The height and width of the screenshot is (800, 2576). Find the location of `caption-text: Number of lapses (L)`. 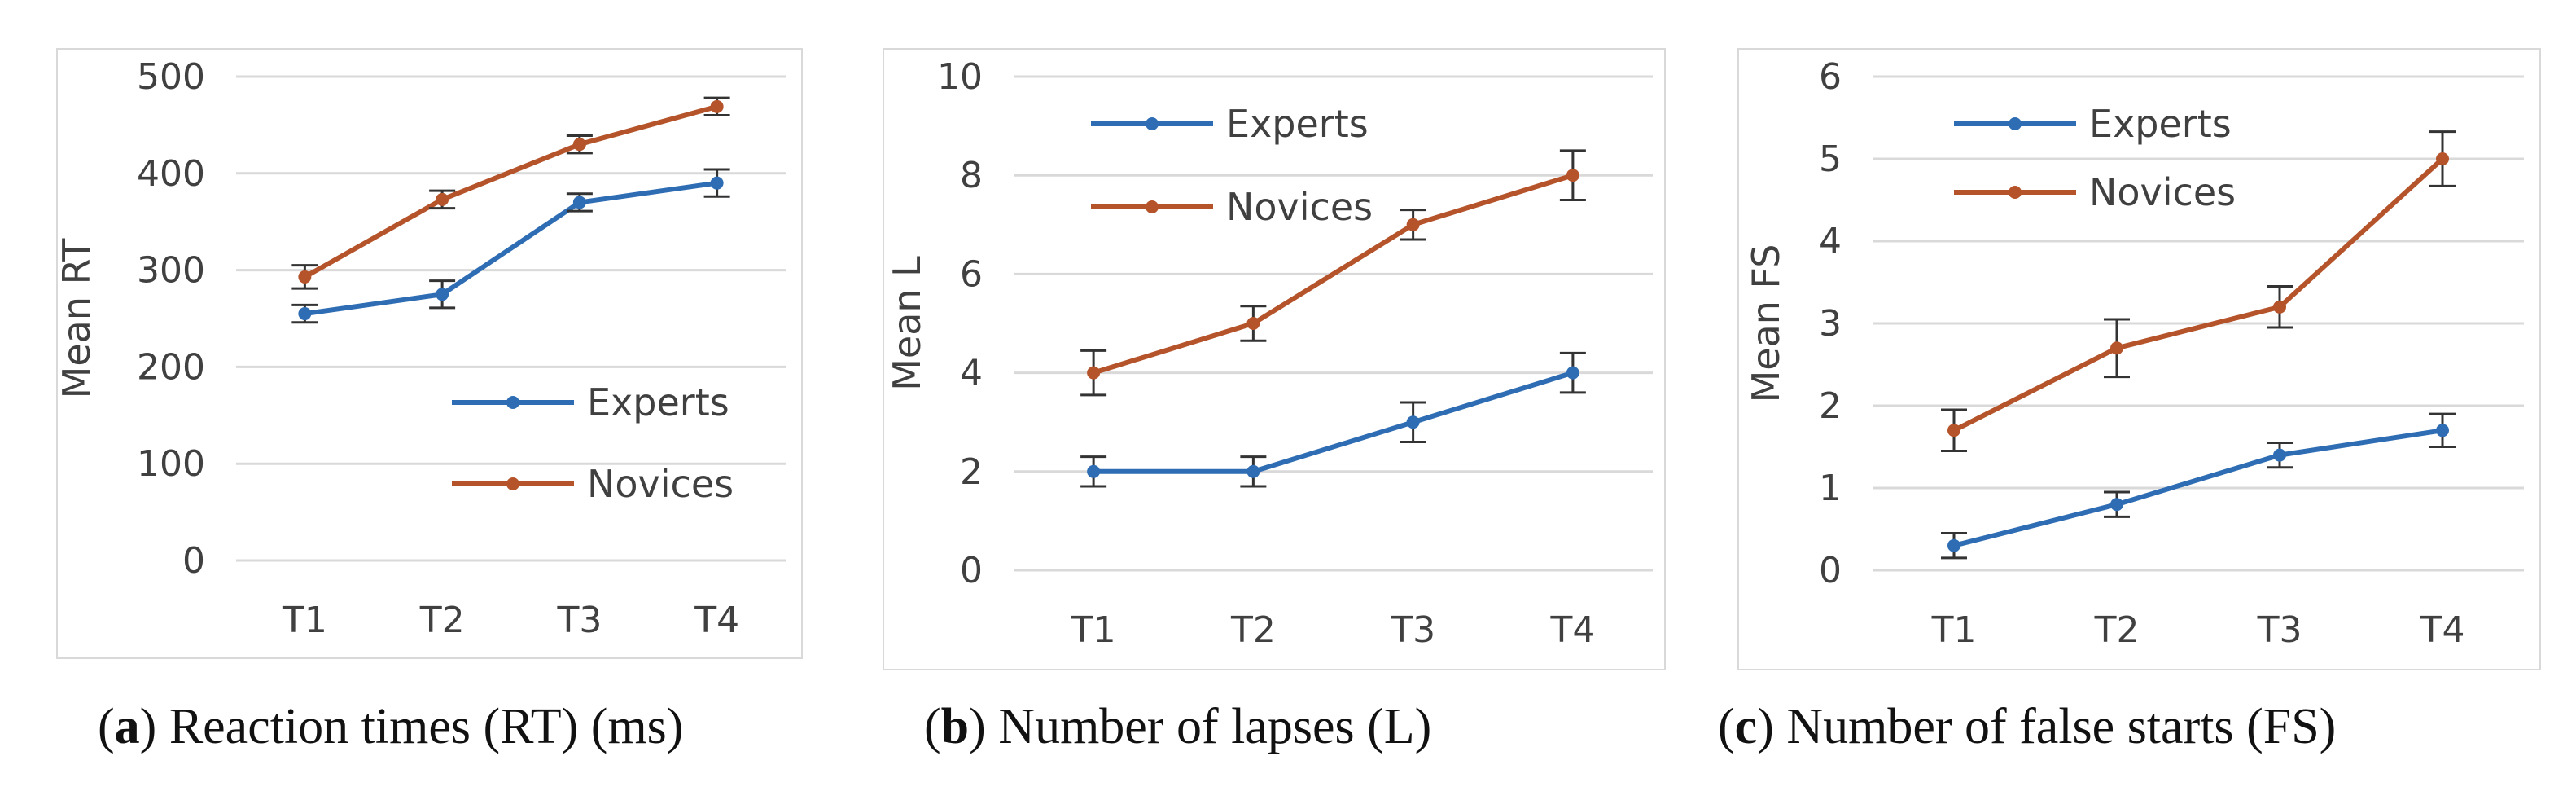

caption-text: Number of lapses (L) is located at coordinates (1209, 727).